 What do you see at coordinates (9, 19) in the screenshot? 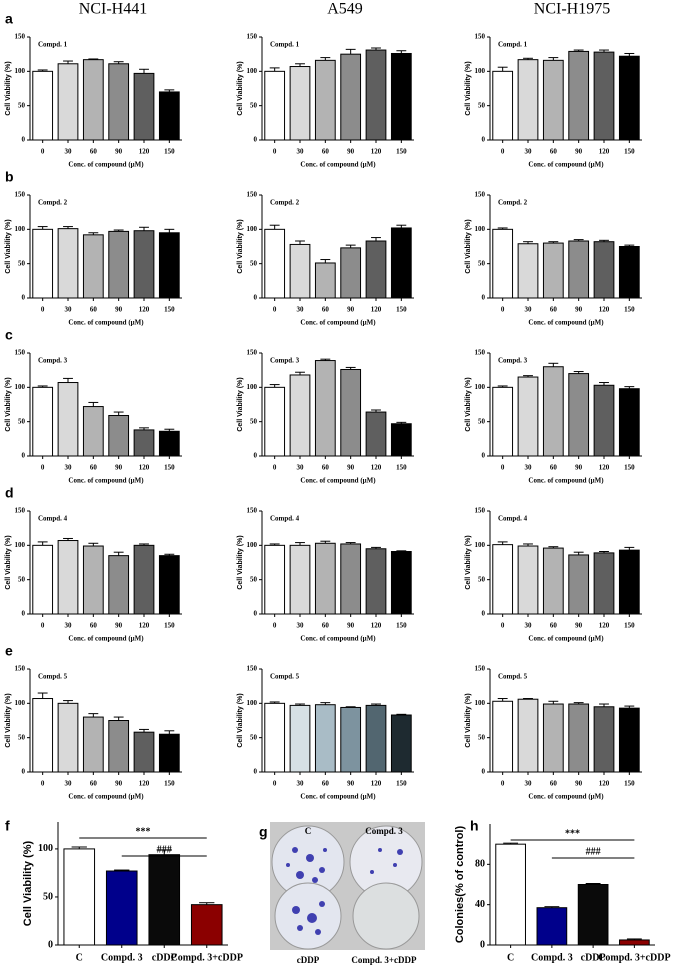
I see `row-label: a` at bounding box center [9, 19].